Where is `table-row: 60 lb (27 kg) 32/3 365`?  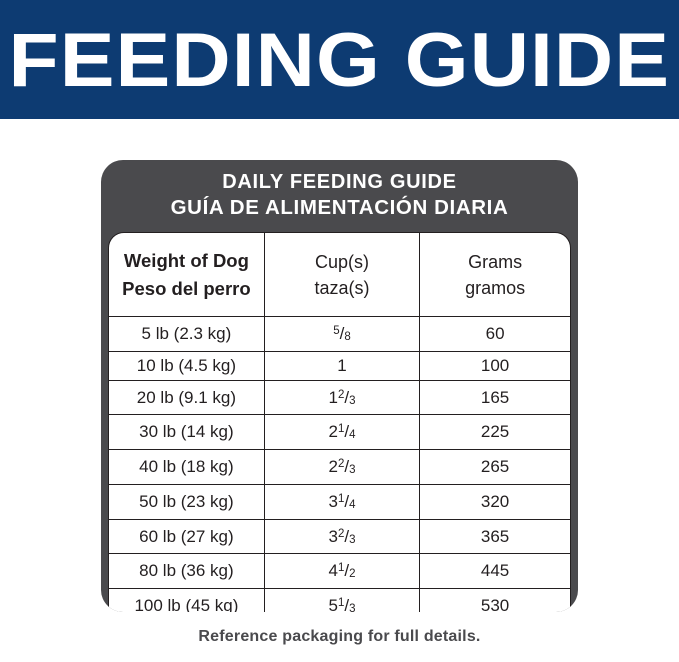 table-row: 60 lb (27 kg) 32/3 365 is located at coordinates (339, 537).